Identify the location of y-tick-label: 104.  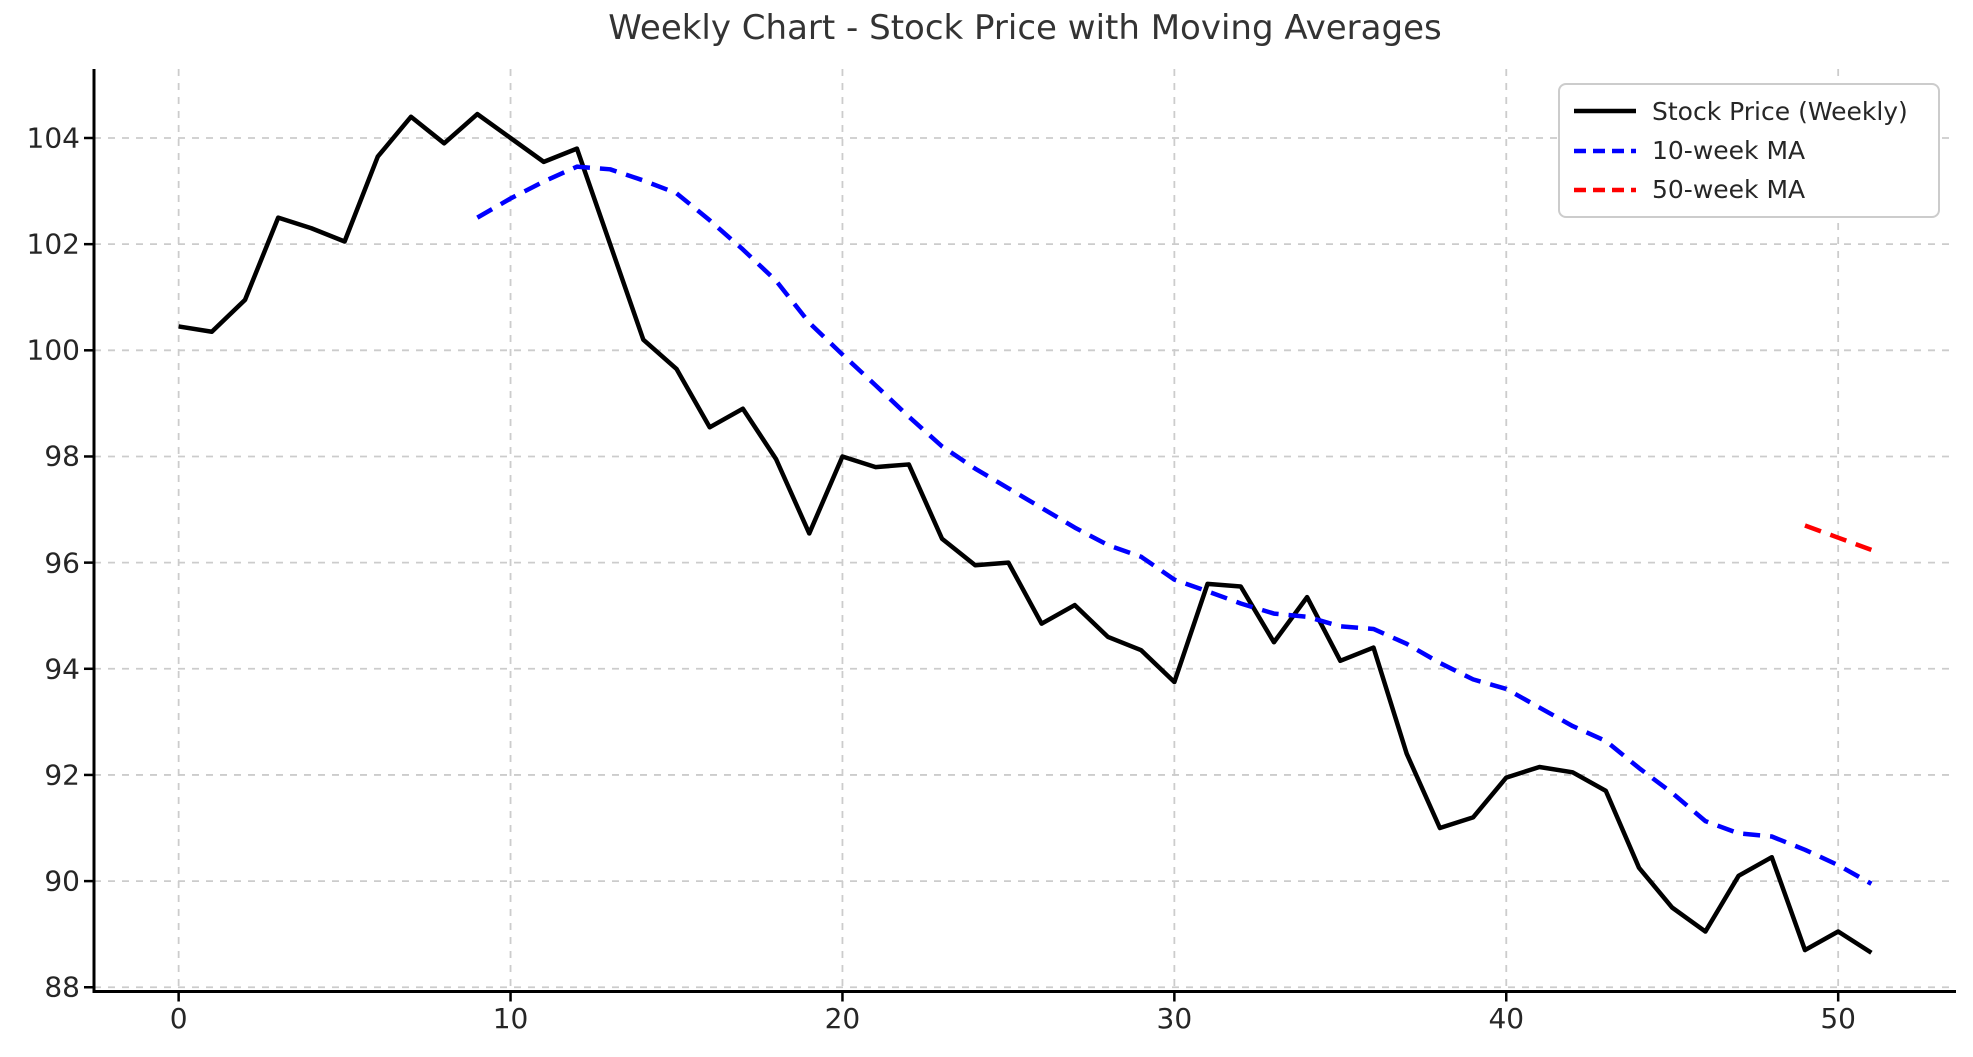
(53, 138).